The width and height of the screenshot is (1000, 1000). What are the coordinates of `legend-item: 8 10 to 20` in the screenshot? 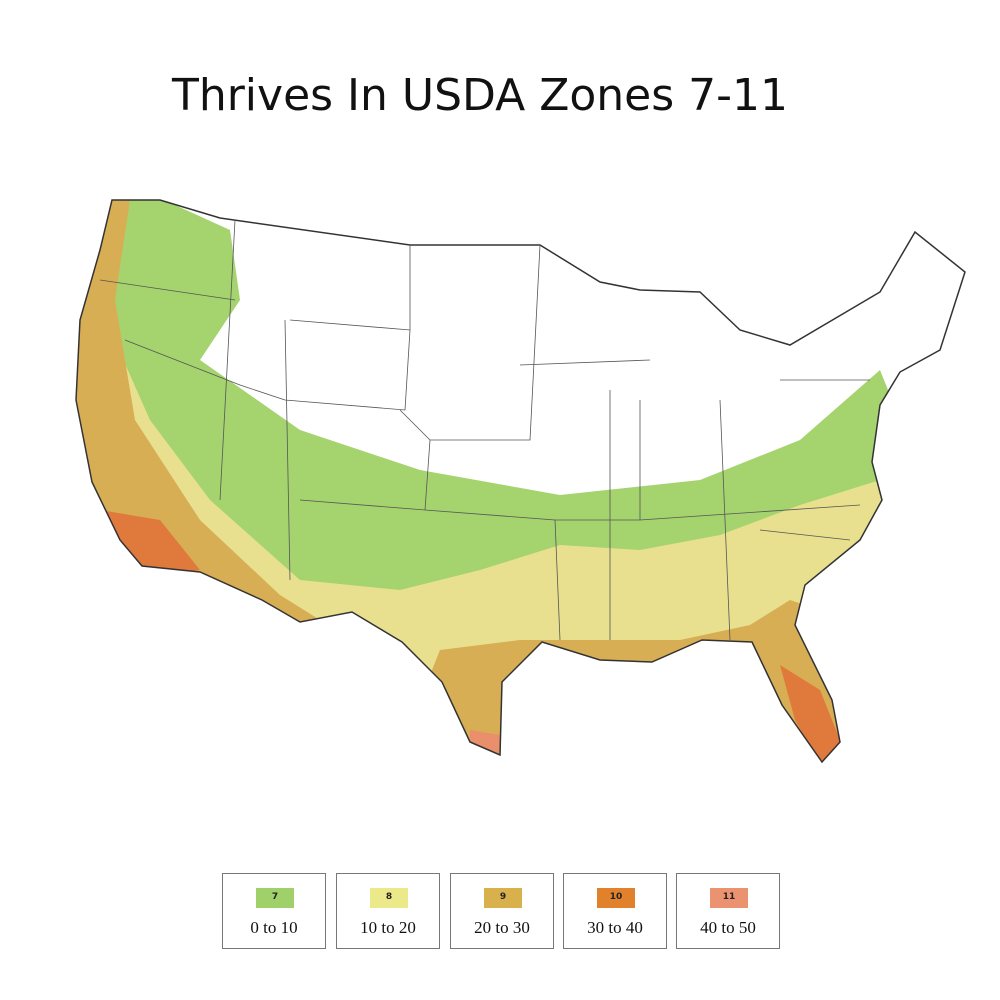 It's located at (388, 911).